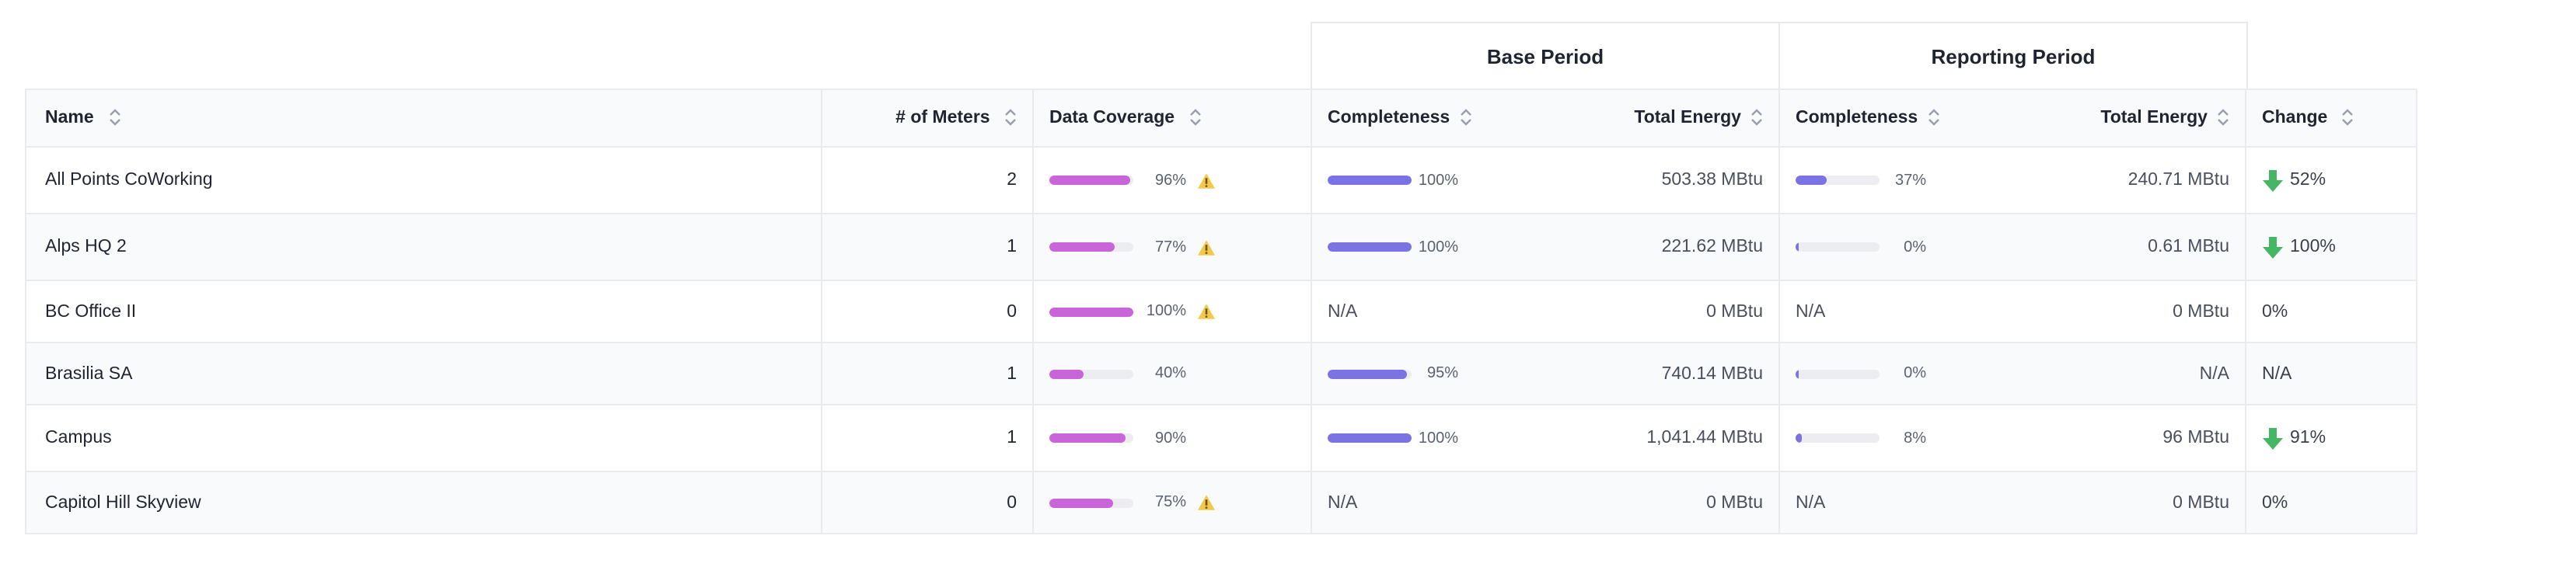  I want to click on building-name-cell: All Points CoWorking, so click(424, 180).